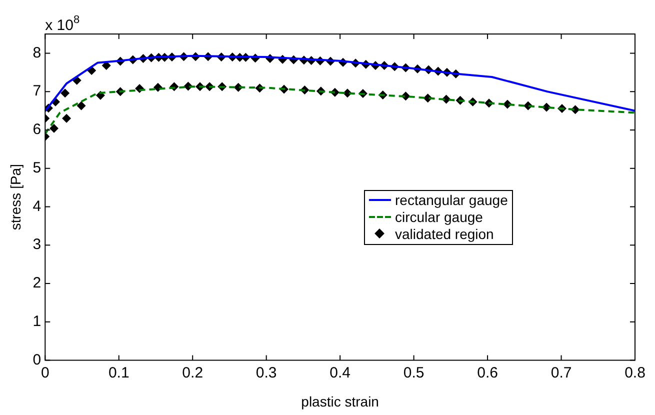  What do you see at coordinates (37, 206) in the screenshot?
I see `y-tick-label: 4` at bounding box center [37, 206].